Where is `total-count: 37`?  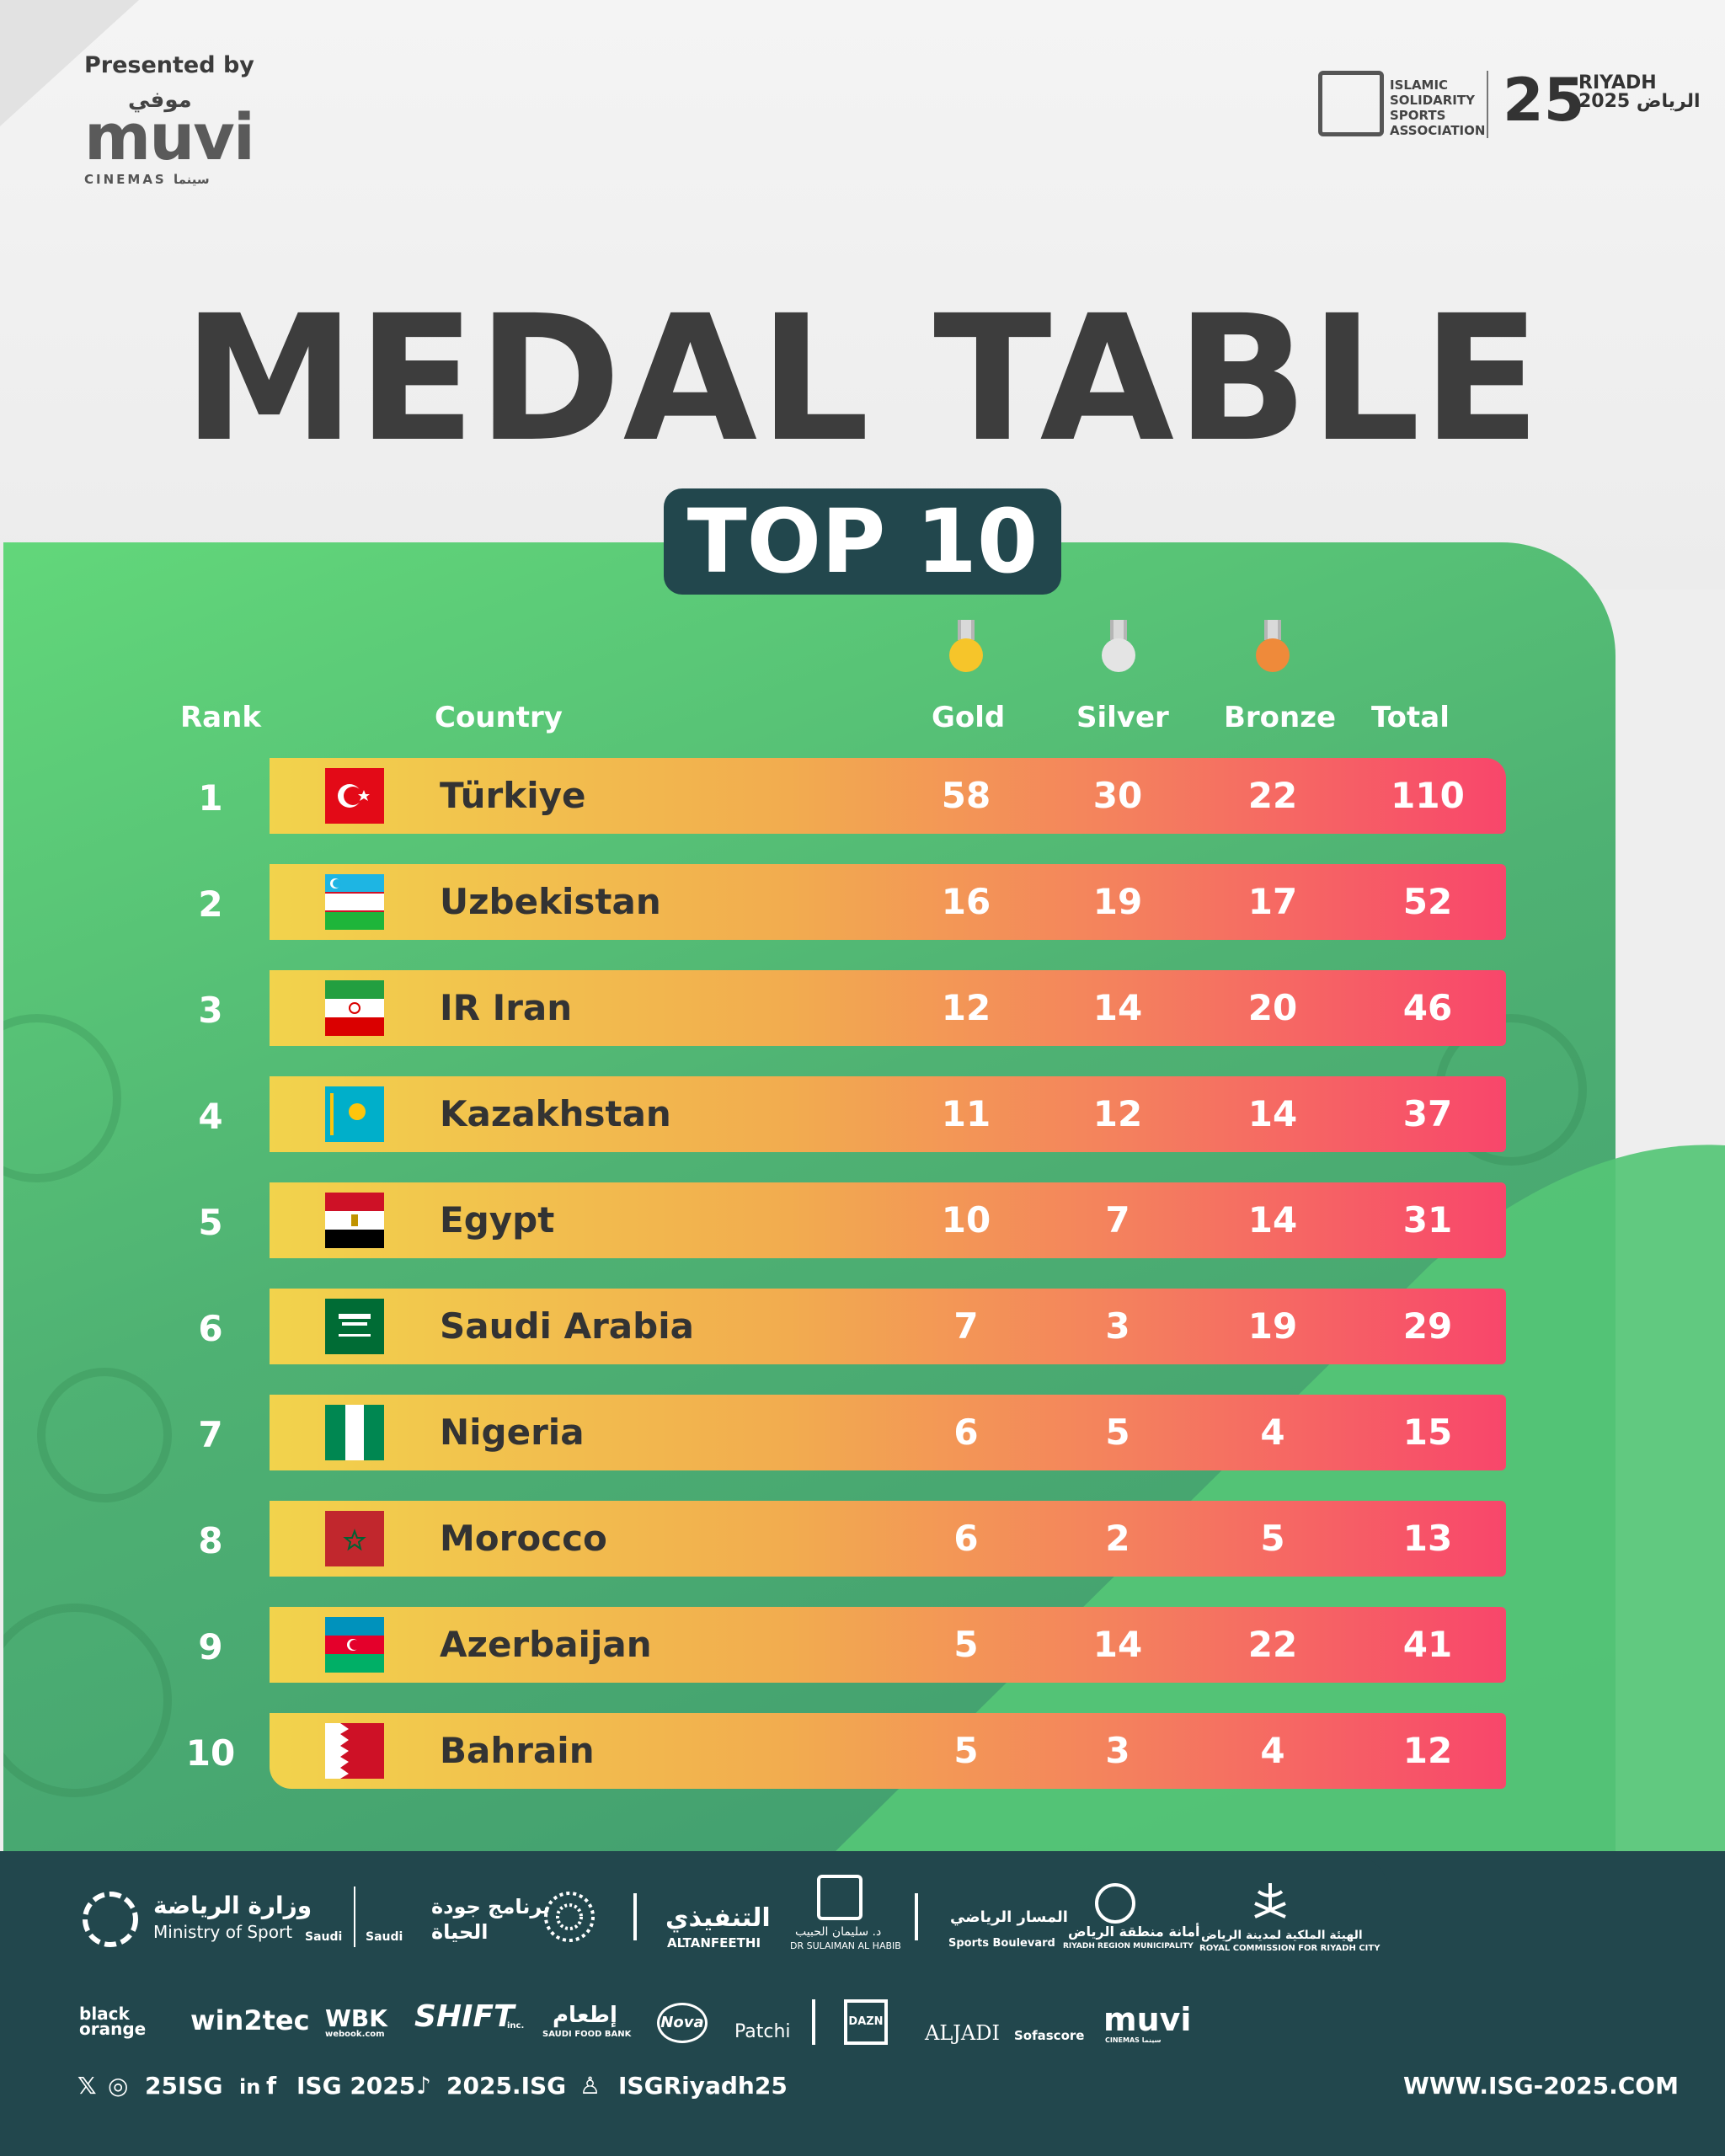
total-count: 37 is located at coordinates (1427, 1113).